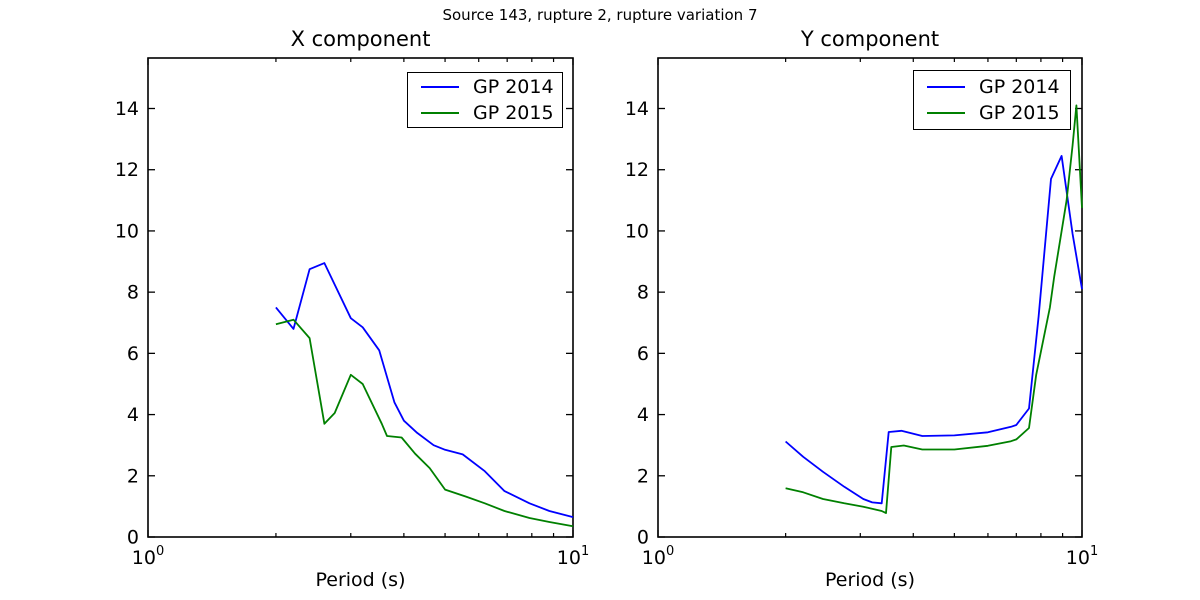 Image resolution: width=1200 pixels, height=600 pixels. Describe the element at coordinates (992, 100) in the screenshot. I see `legend-y-component: GP 2014 GP 2015` at that location.